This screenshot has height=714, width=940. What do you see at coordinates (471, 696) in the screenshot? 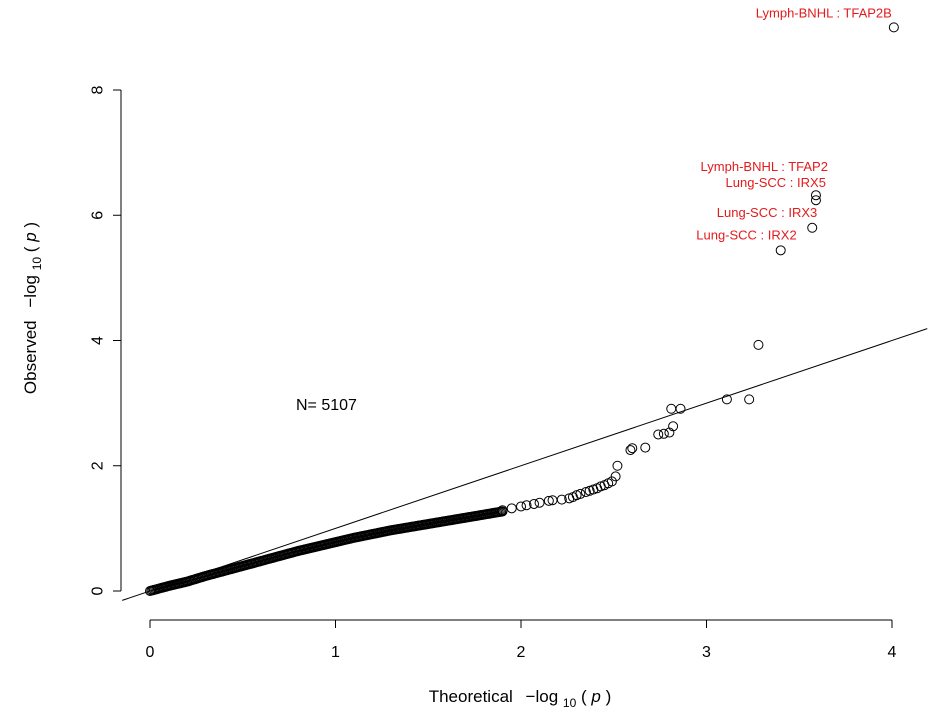
I see `x-axis-title-prefix: Theoretical` at bounding box center [471, 696].